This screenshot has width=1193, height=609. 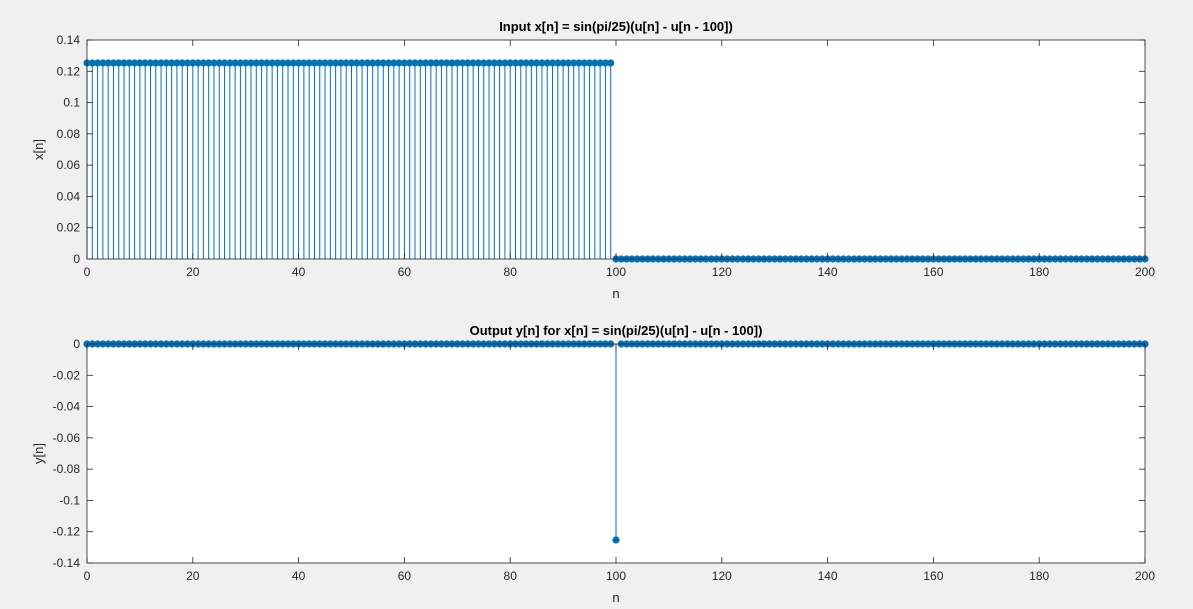 What do you see at coordinates (828, 576) in the screenshot?
I see `x-tick-label: 140` at bounding box center [828, 576].